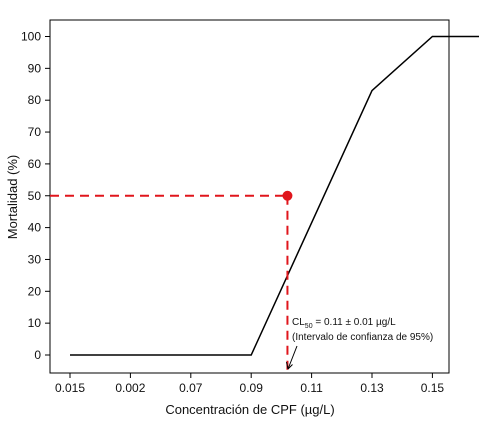 The width and height of the screenshot is (479, 435). I want to click on x-tick-label-0: 0.015, so click(70, 388).